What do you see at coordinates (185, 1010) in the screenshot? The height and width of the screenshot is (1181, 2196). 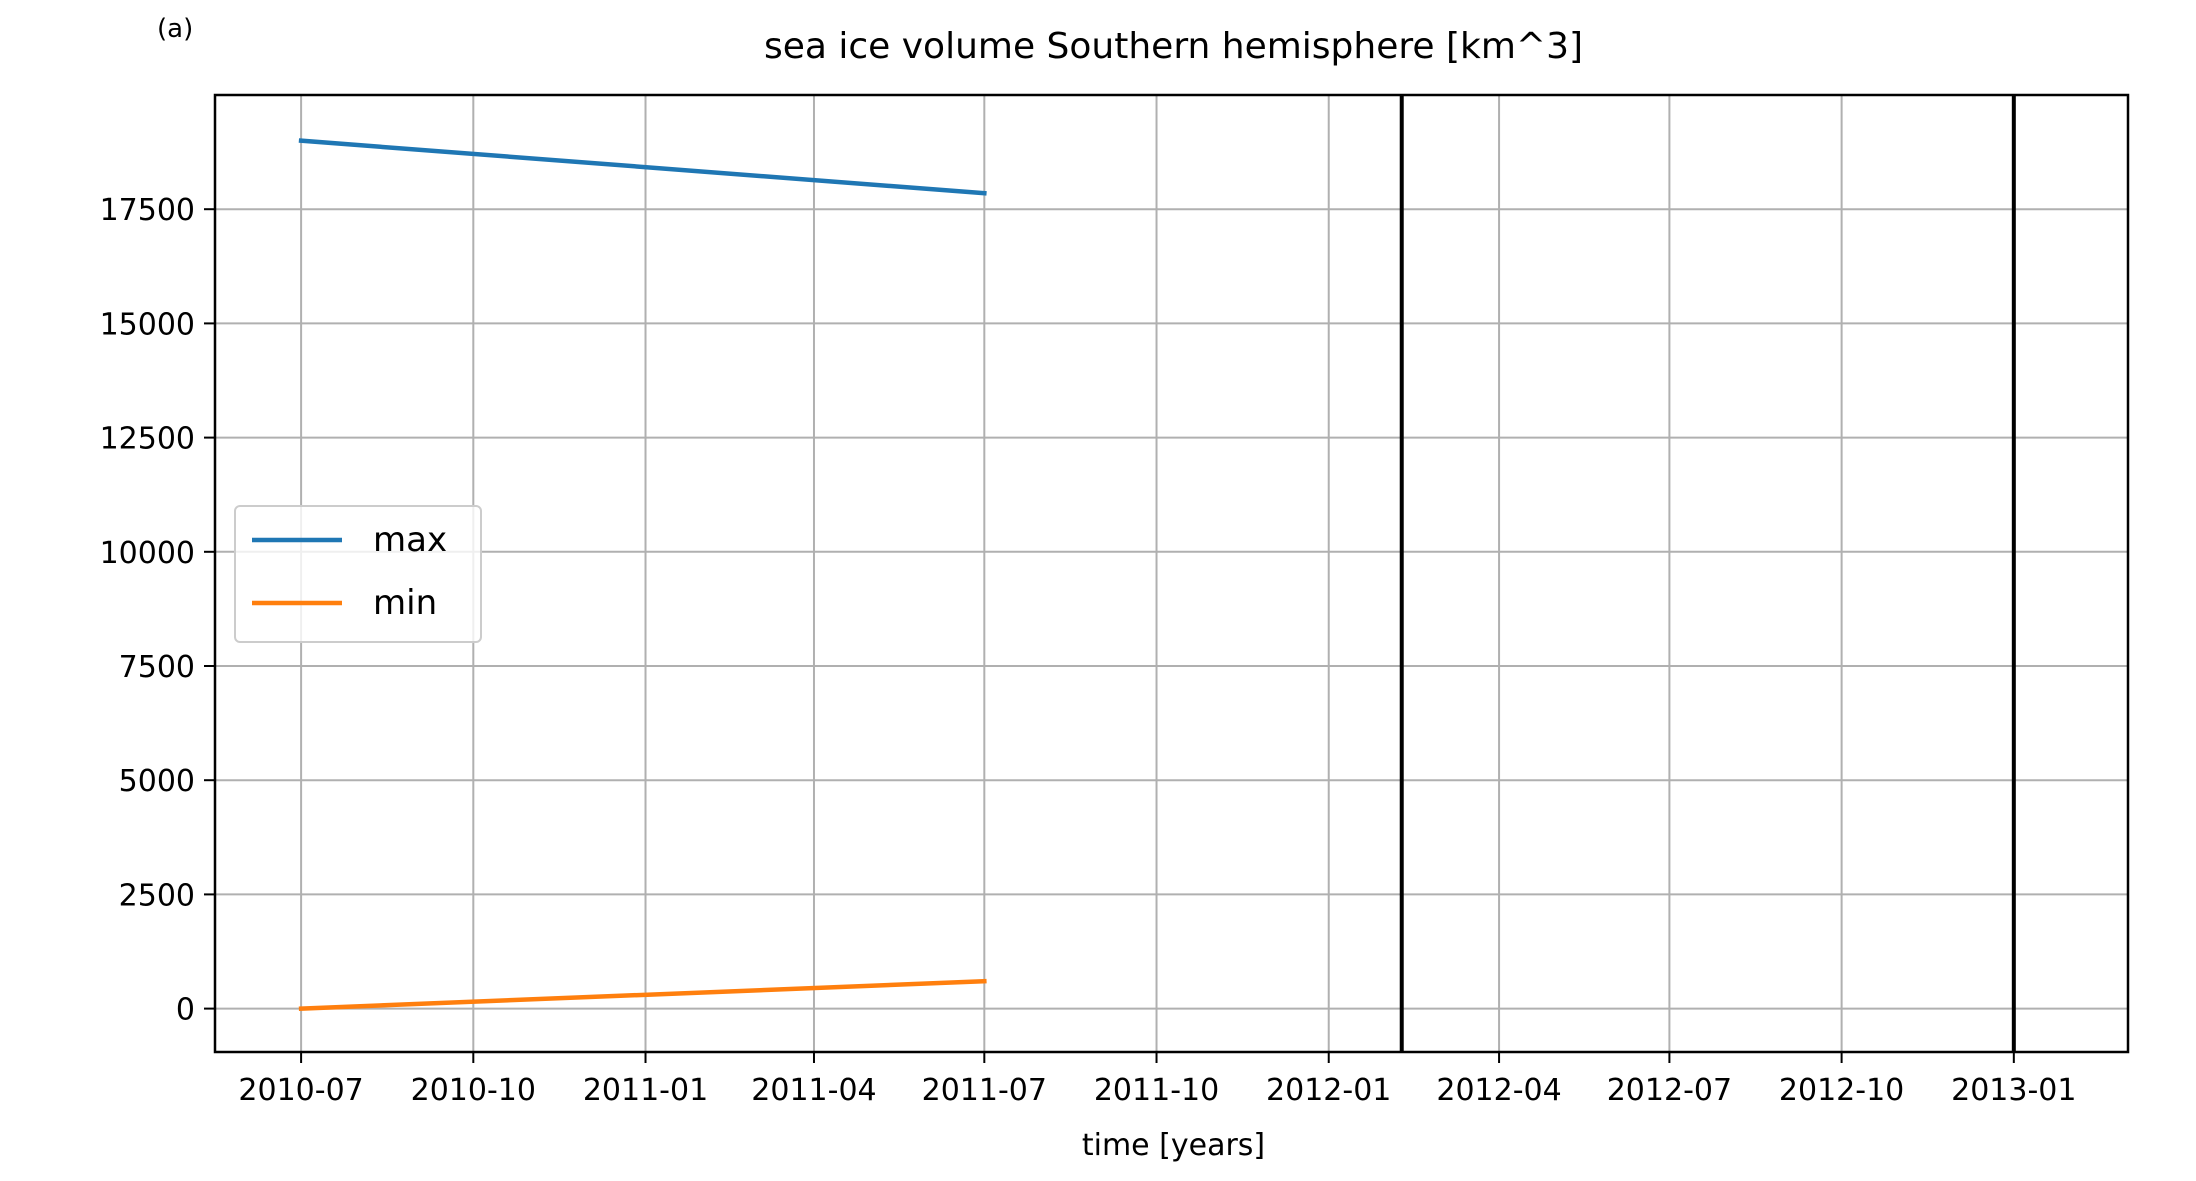 I see `y-tick-label: 0` at bounding box center [185, 1010].